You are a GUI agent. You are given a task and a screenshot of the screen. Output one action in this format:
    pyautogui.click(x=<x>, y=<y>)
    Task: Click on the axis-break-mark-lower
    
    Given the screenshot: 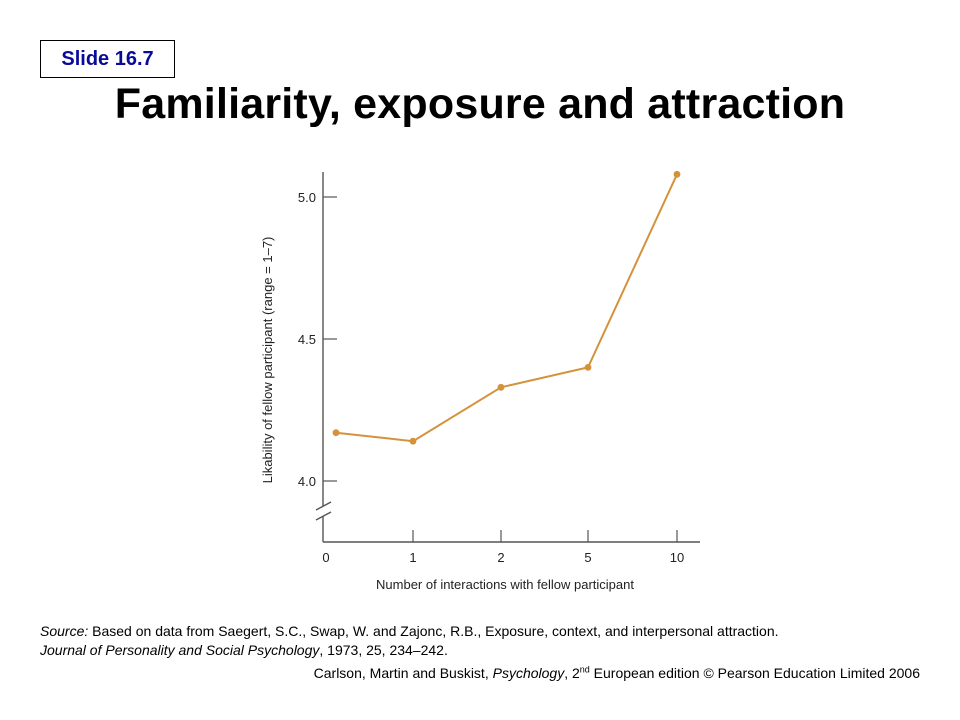 What is the action you would take?
    pyautogui.click(x=323, y=516)
    